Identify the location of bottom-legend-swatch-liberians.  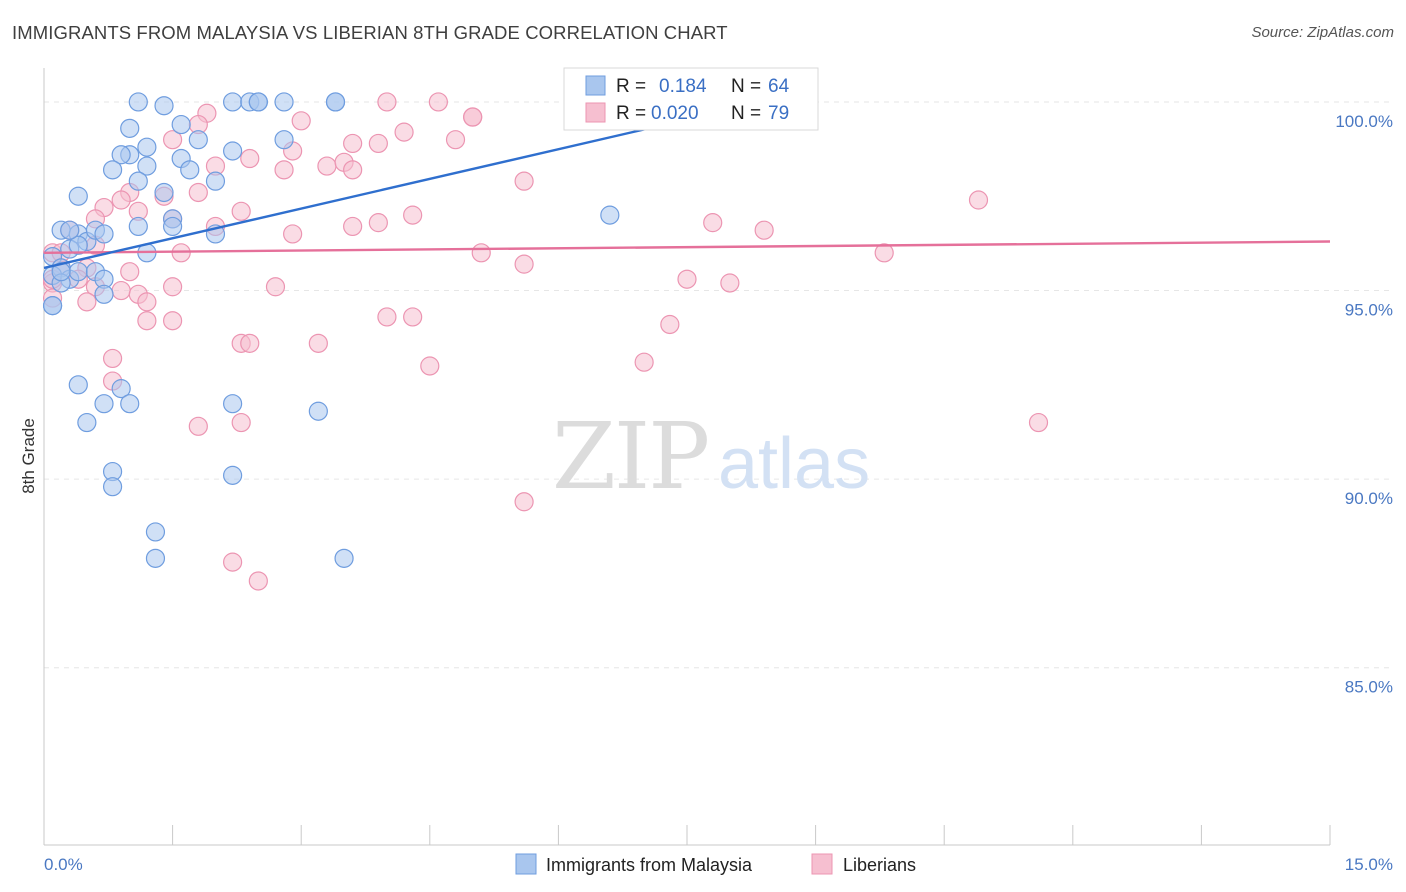
(822, 864).